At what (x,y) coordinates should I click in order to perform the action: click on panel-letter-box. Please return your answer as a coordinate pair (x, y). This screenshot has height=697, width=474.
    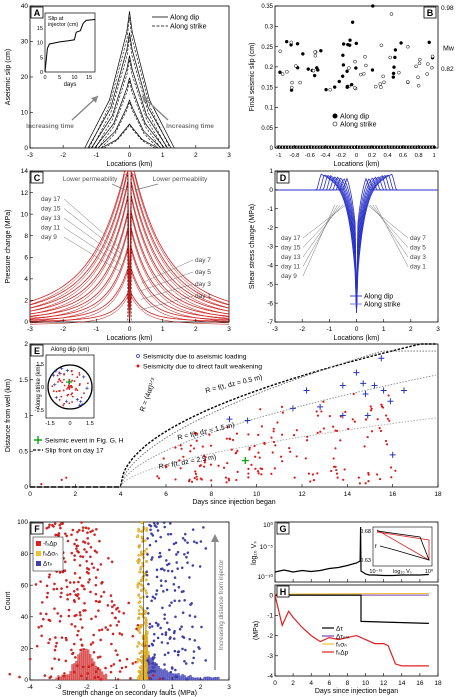
    Looking at the image, I should click on (37, 350).